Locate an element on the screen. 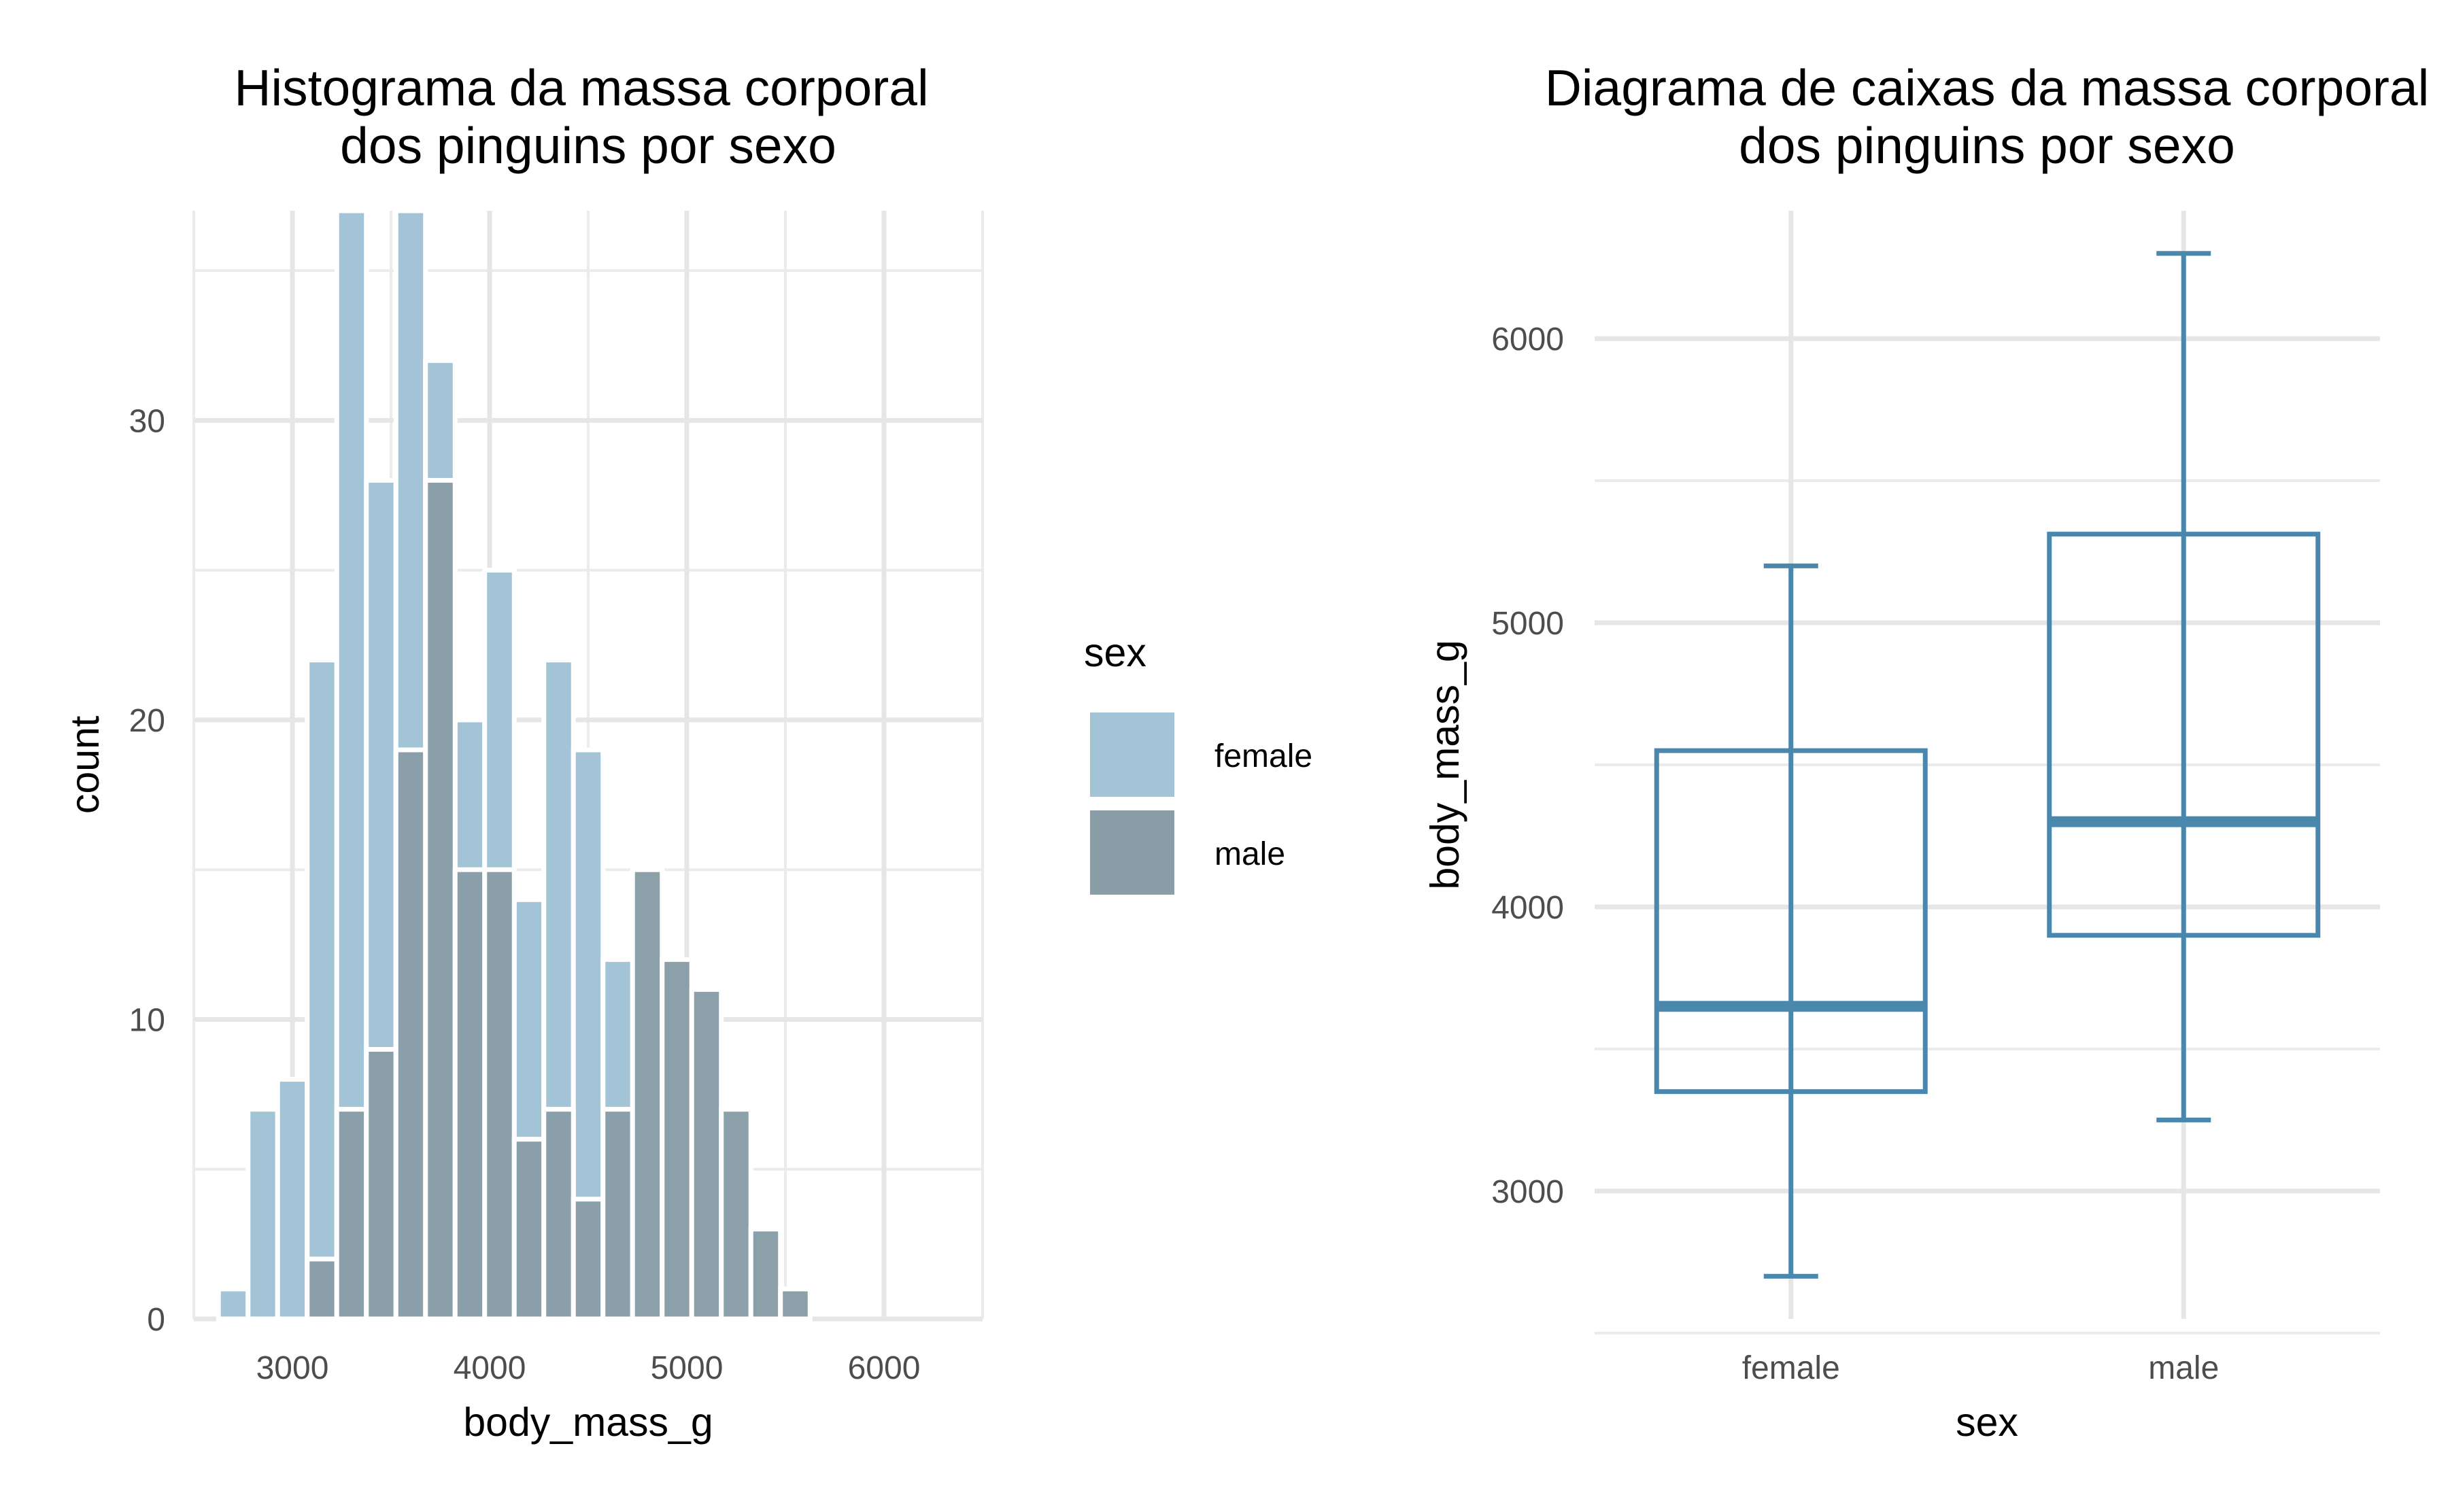 Image resolution: width=2448 pixels, height=1512 pixels. histogram-y-tick-labels: 0 10 20 30 is located at coordinates (147, 870).